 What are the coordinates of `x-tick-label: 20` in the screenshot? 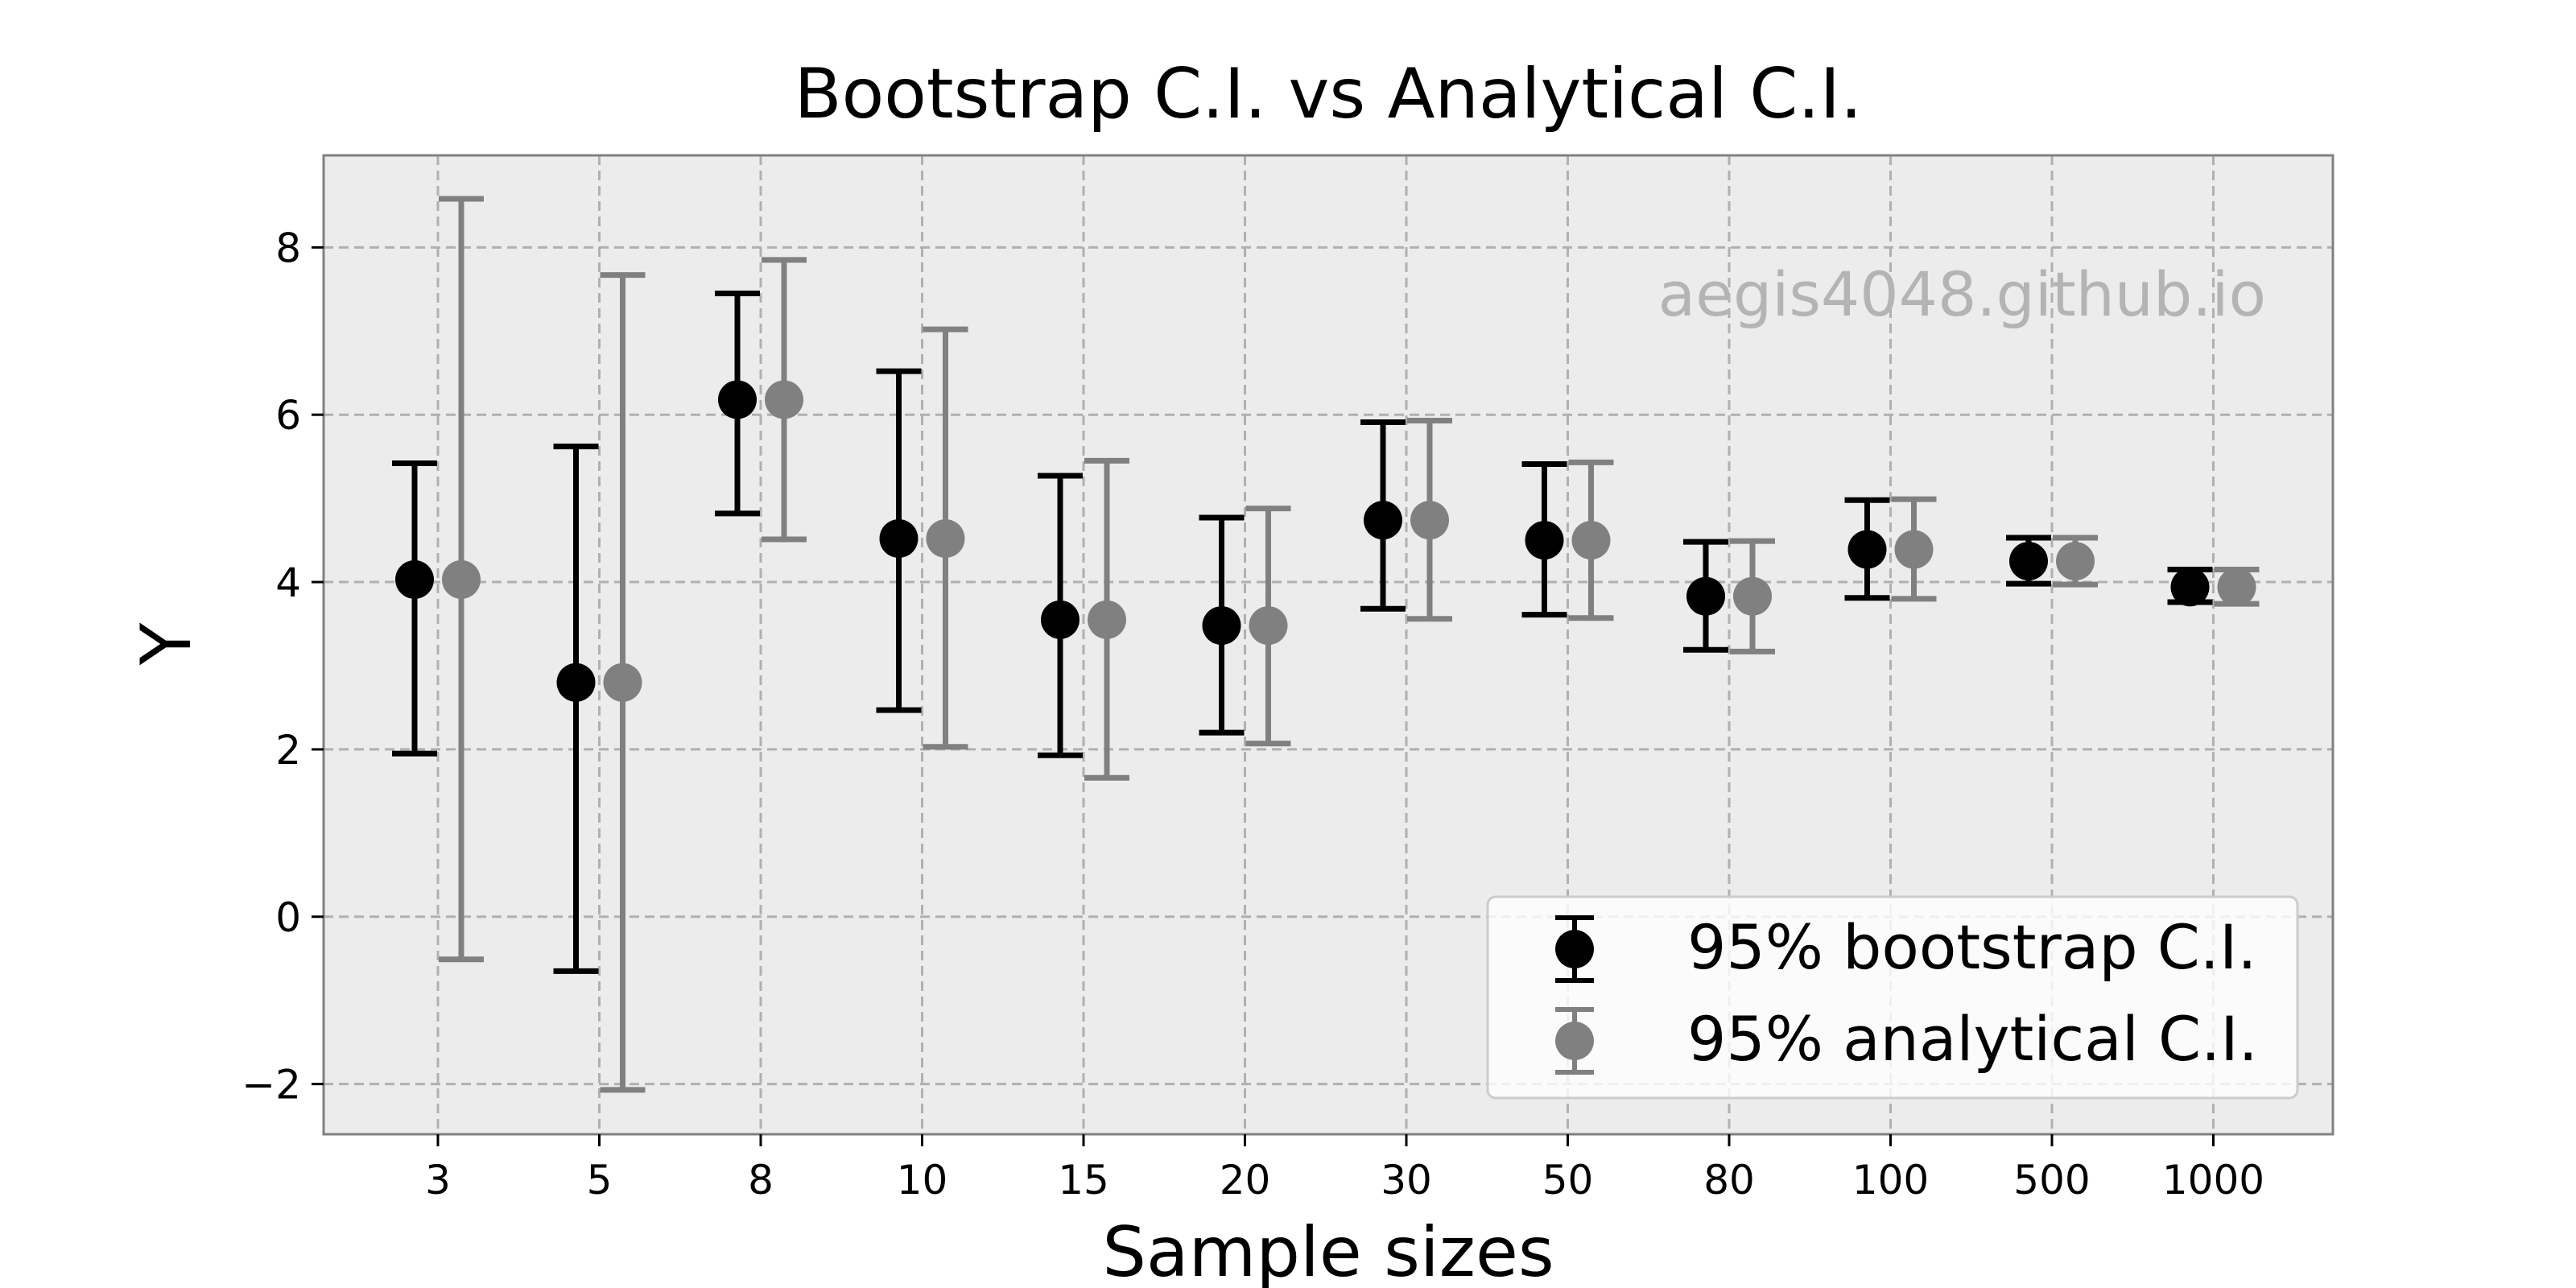 It's located at (1245, 1180).